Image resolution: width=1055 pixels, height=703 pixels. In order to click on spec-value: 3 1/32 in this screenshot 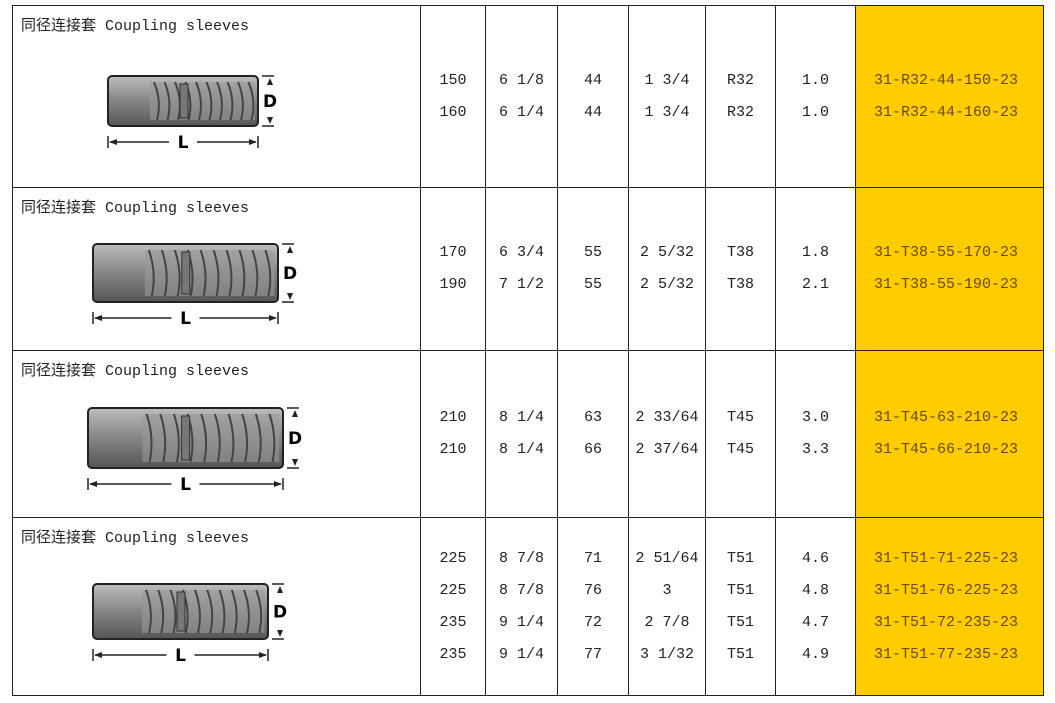, I will do `click(666, 654)`.